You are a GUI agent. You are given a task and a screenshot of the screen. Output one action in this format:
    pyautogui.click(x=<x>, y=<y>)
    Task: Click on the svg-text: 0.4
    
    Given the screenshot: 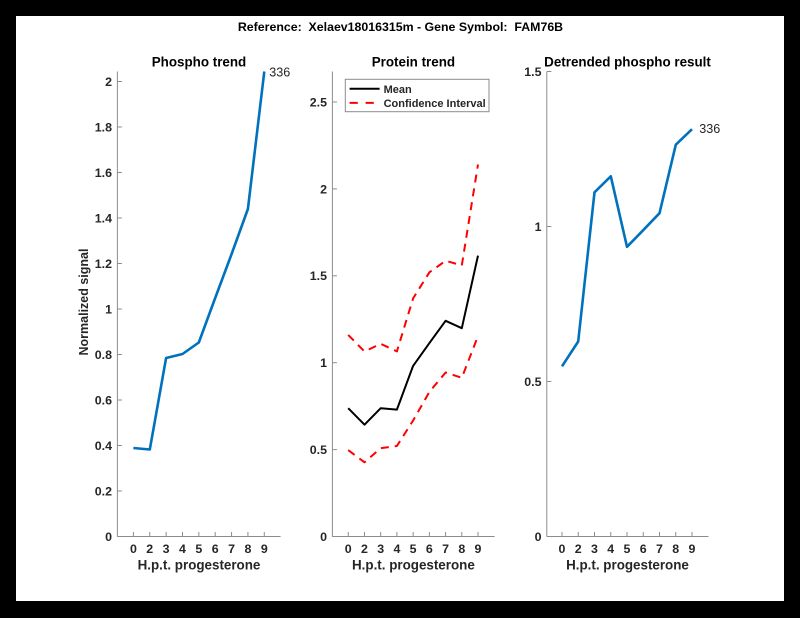 What is the action you would take?
    pyautogui.click(x=103, y=446)
    